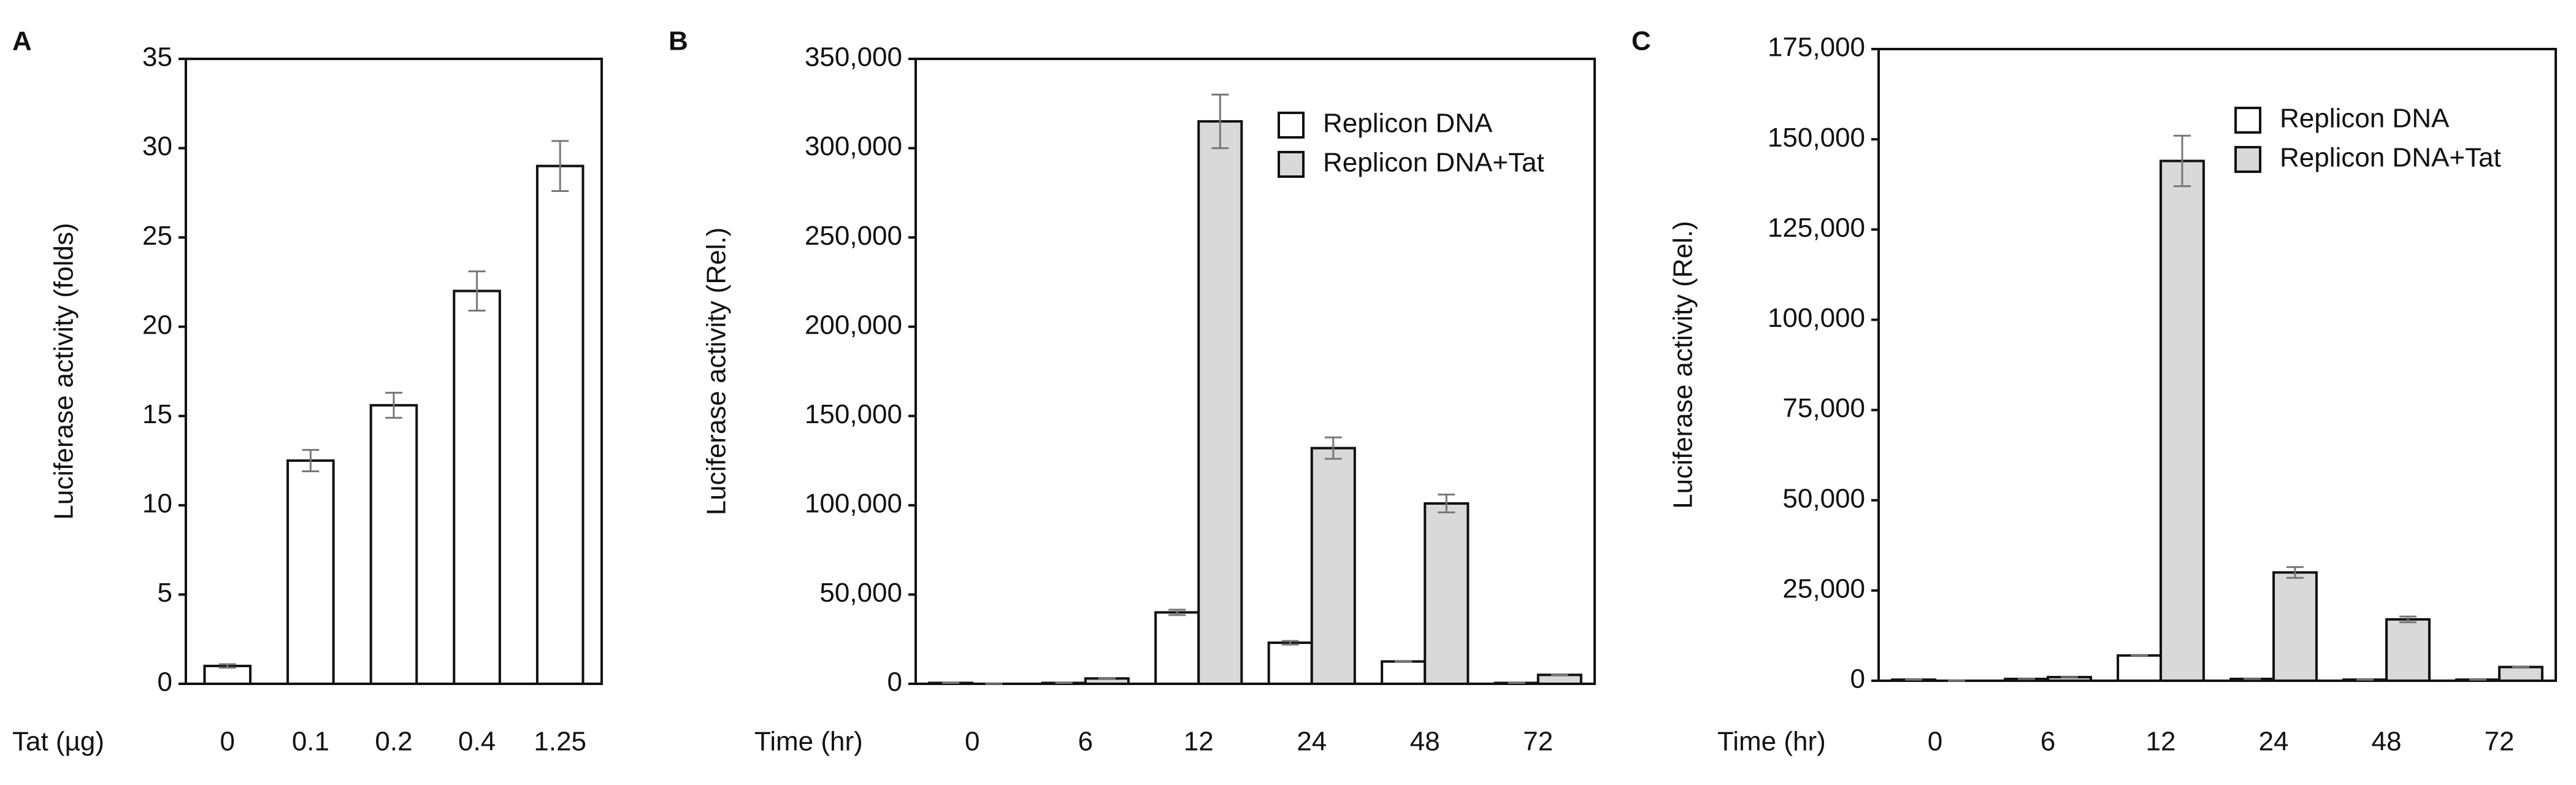 This screenshot has height=785, width=2576. Describe the element at coordinates (157, 503) in the screenshot. I see `y-tick-label: 10` at that location.